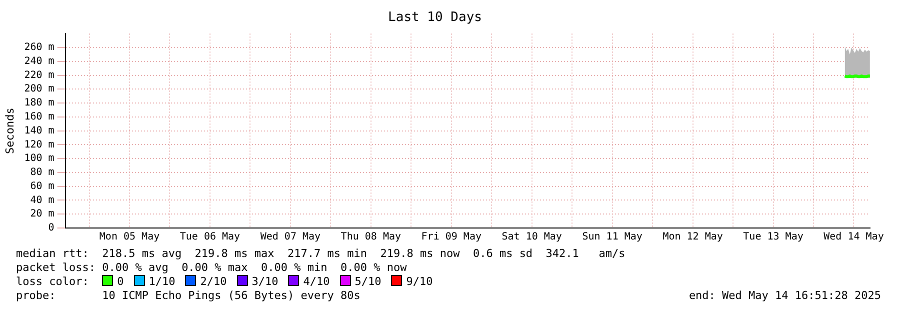 This screenshot has width=897, height=310. Describe the element at coordinates (316, 281) in the screenshot. I see `legend-label: 4/10` at that location.